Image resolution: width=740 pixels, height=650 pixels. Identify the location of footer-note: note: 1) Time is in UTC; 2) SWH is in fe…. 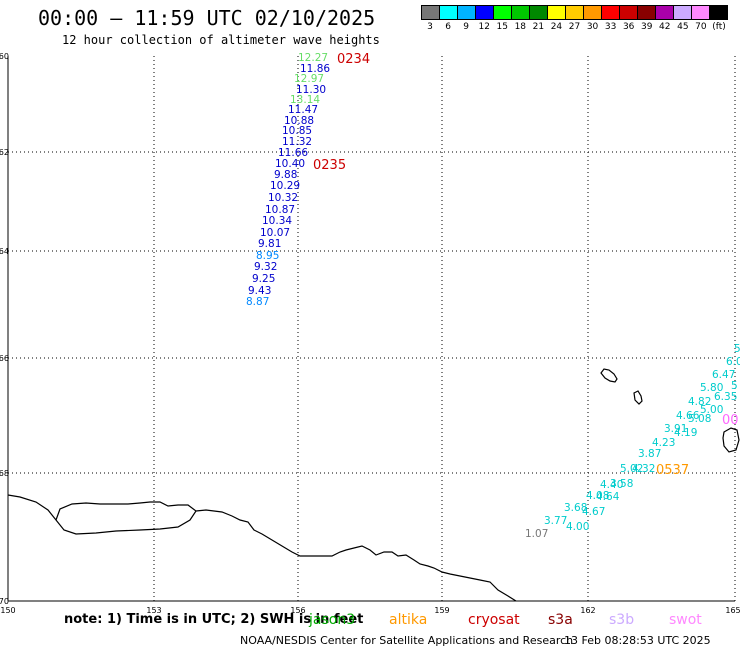
(214, 619).